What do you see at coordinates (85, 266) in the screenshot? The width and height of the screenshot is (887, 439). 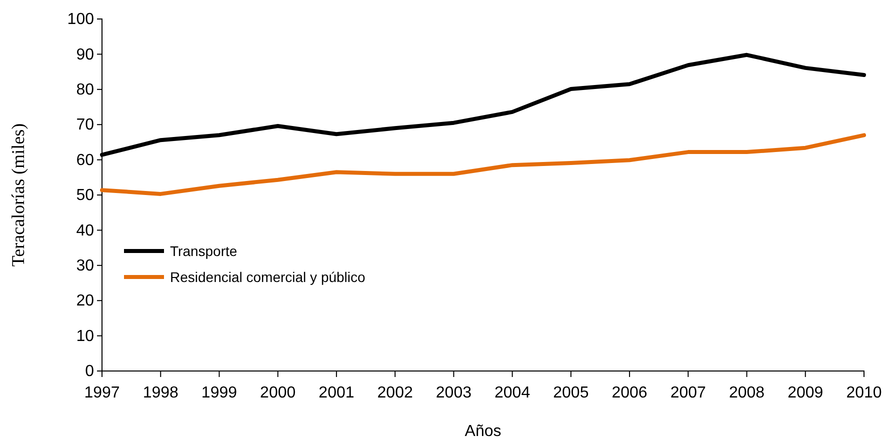 I see `y-tick-label: 30` at bounding box center [85, 266].